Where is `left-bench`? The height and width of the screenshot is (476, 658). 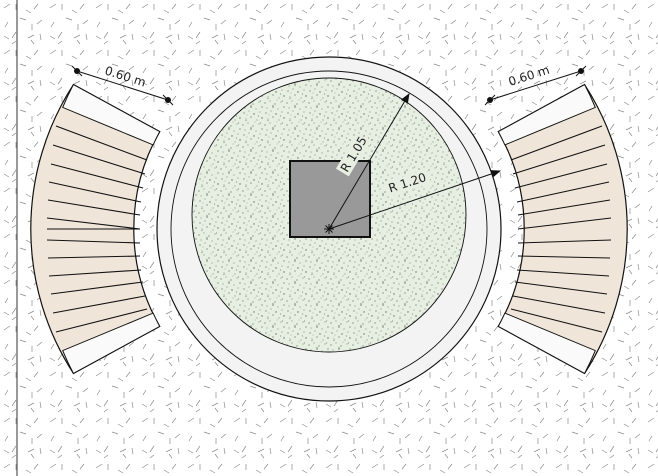 left-bench is located at coordinates (95, 229).